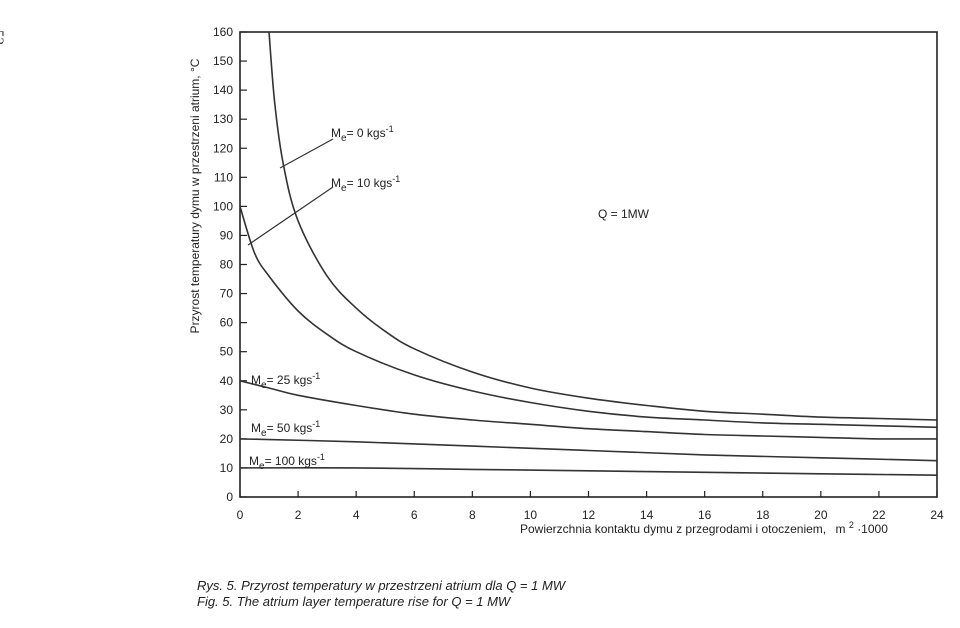  I want to click on y-tick-label: 0, so click(229, 497).